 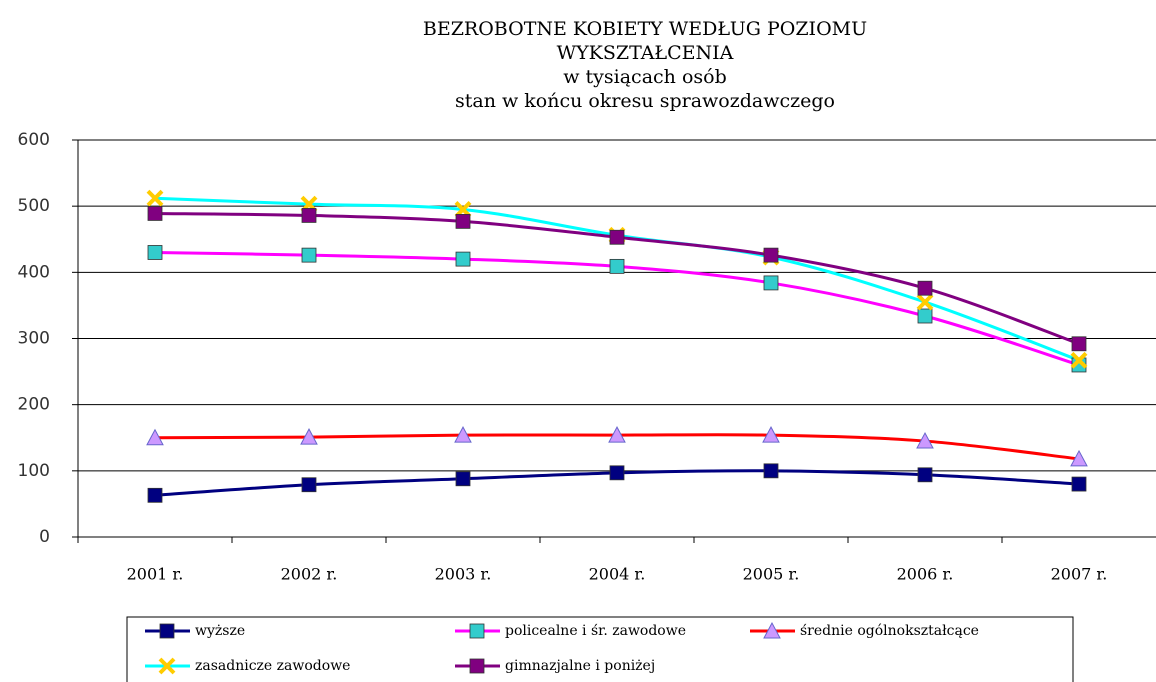 I want to click on x-tick-label: 2007 r., so click(x=1079, y=574).